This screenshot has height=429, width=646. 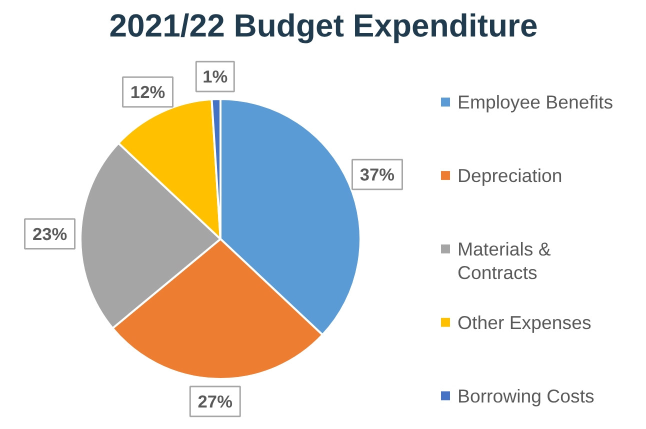 What do you see at coordinates (50, 234) in the screenshot?
I see `data-label: 23%` at bounding box center [50, 234].